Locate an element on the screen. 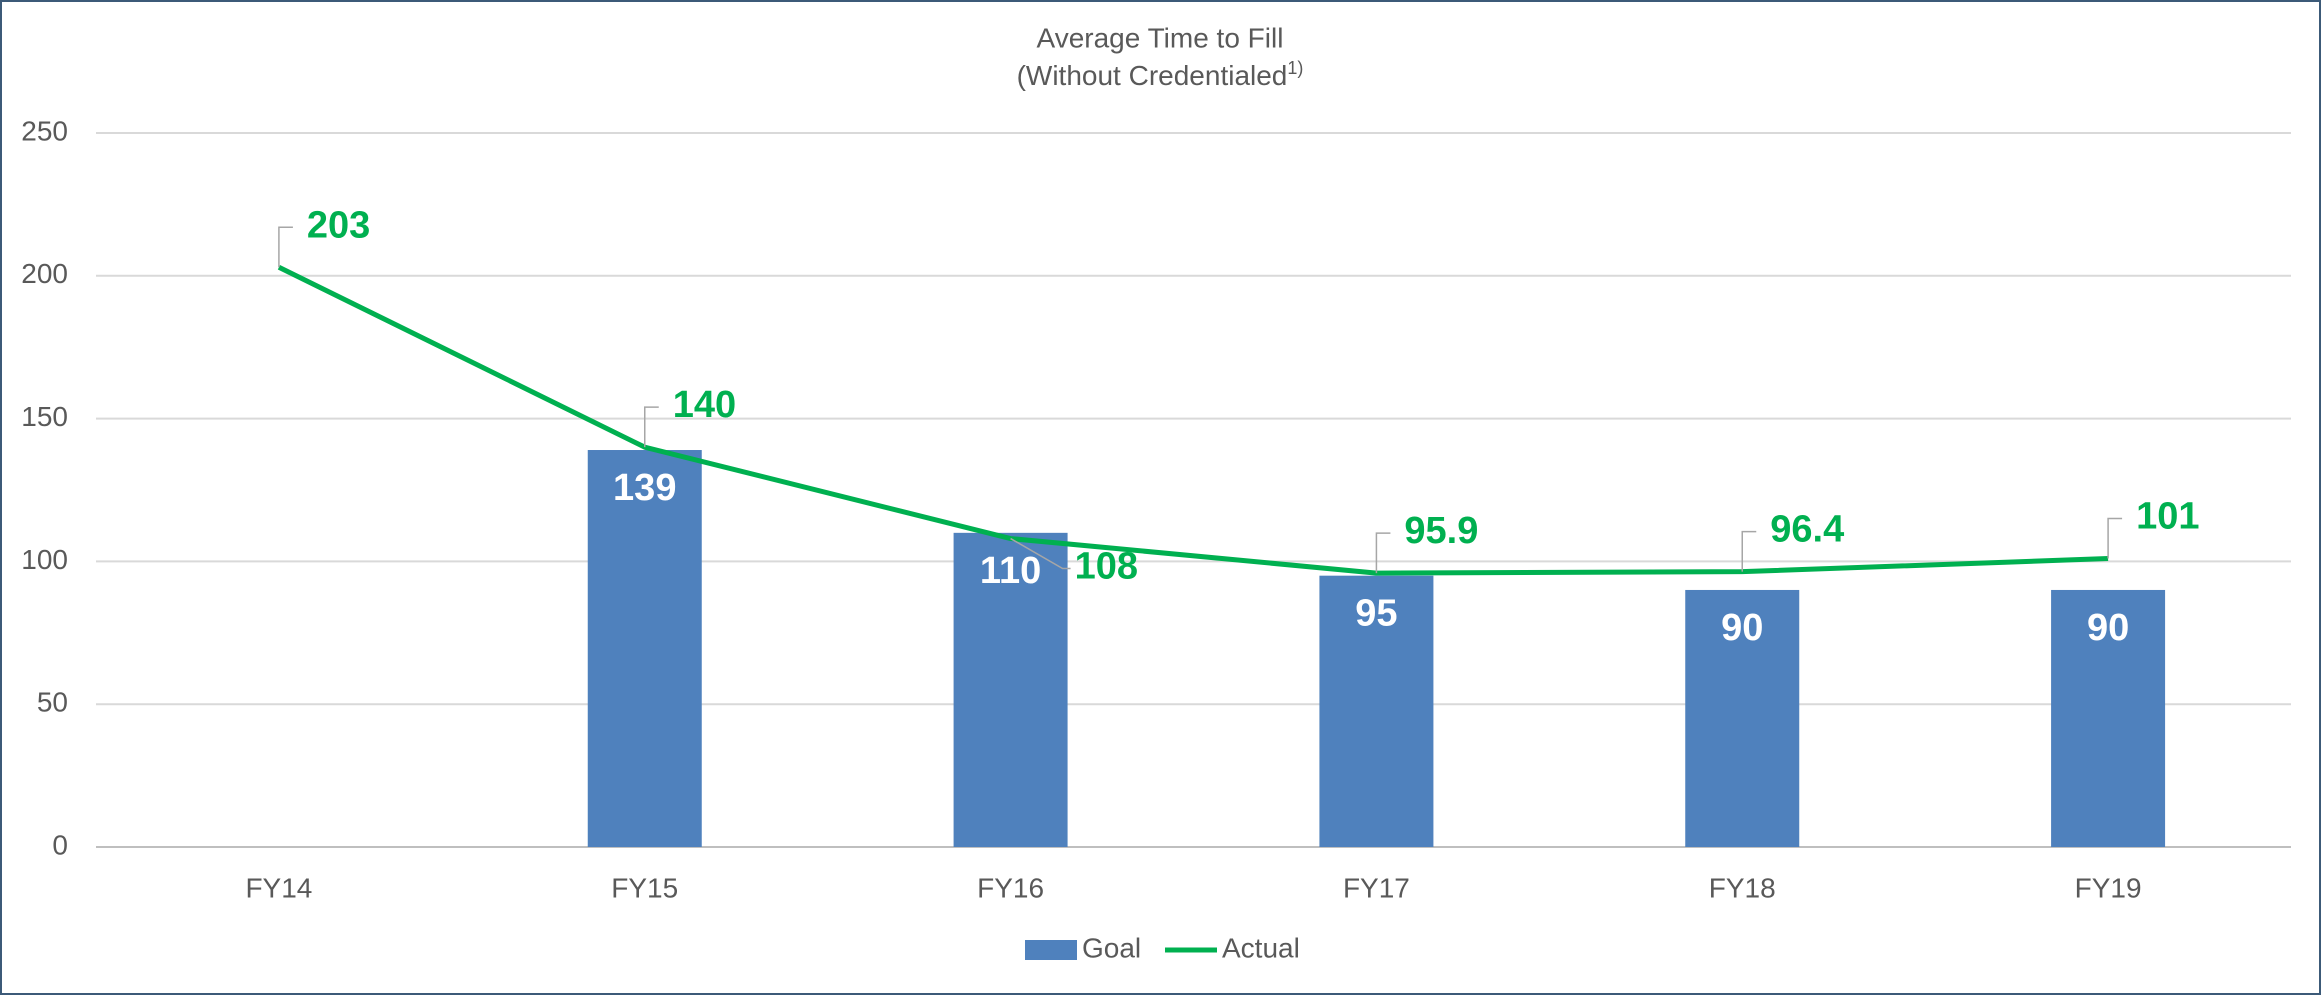 The width and height of the screenshot is (2321, 995). line-value-label: 140 is located at coordinates (704, 405).